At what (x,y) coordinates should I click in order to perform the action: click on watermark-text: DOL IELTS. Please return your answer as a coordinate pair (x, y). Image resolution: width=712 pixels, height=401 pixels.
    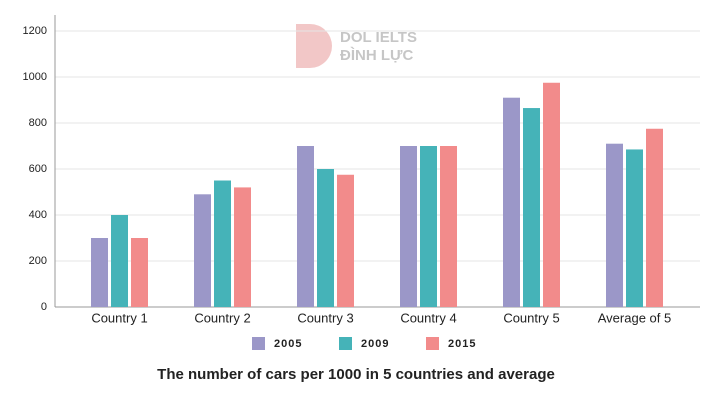
    Looking at the image, I should click on (378, 37).